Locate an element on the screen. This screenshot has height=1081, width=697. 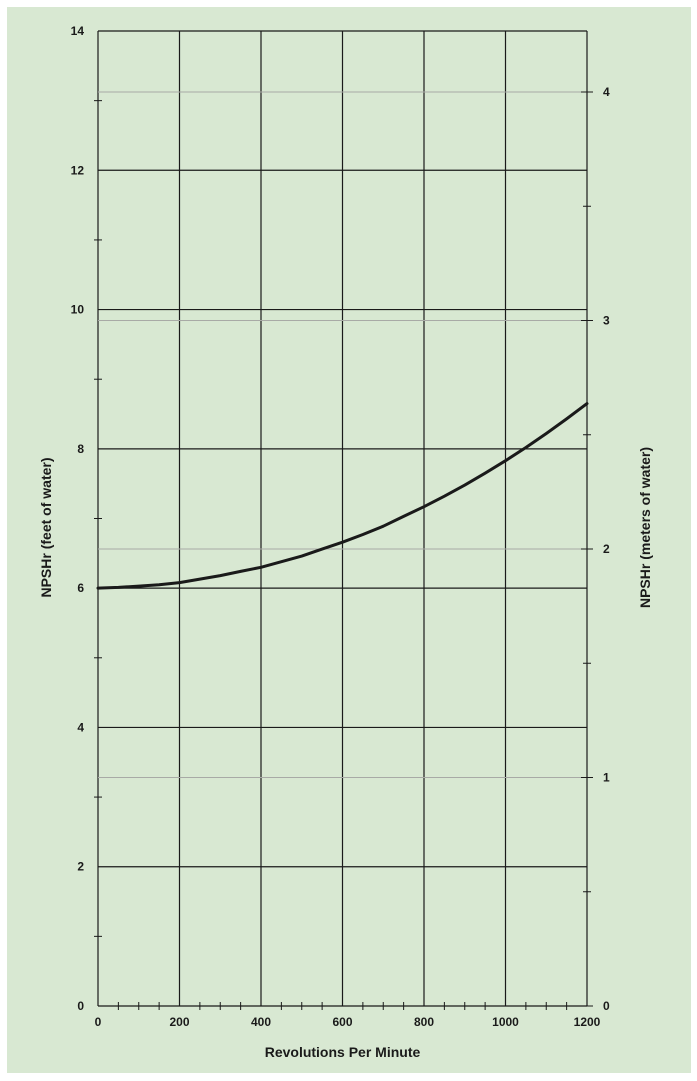
y2-tick-labels: 0 1 2 3 4 is located at coordinates (606, 549).